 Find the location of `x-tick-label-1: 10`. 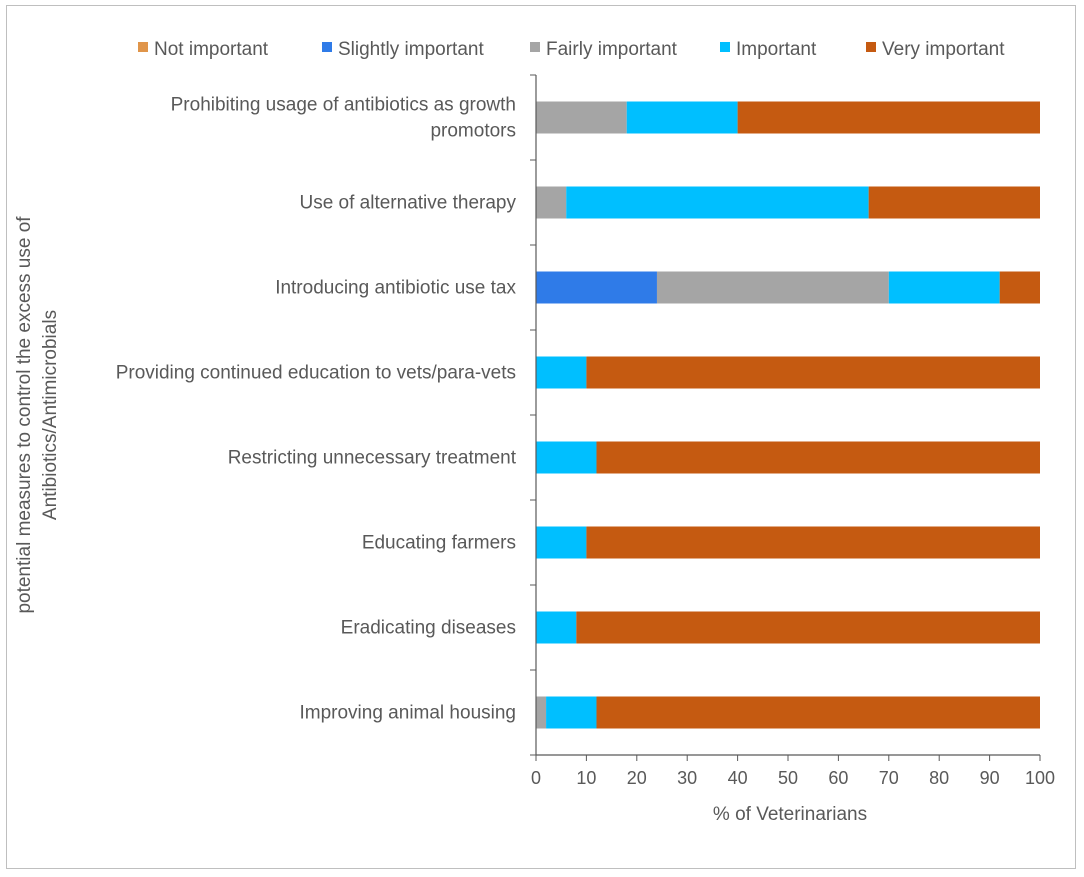

x-tick-label-1: 10 is located at coordinates (586, 778).